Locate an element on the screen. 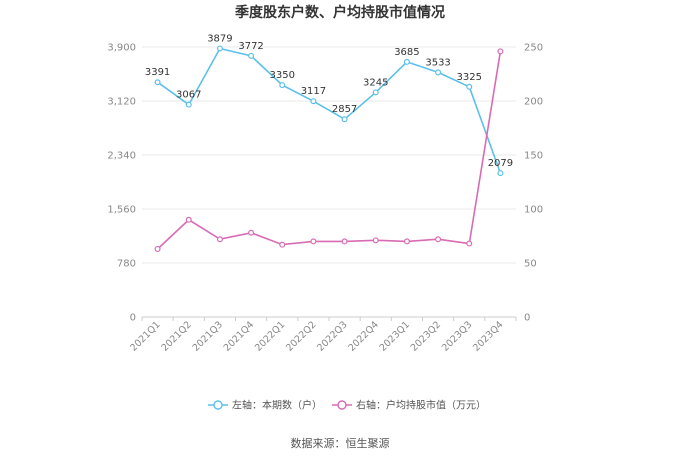 The image size is (680, 460). legend-label: 右轴：户均持股市值（万元） is located at coordinates (421, 405).